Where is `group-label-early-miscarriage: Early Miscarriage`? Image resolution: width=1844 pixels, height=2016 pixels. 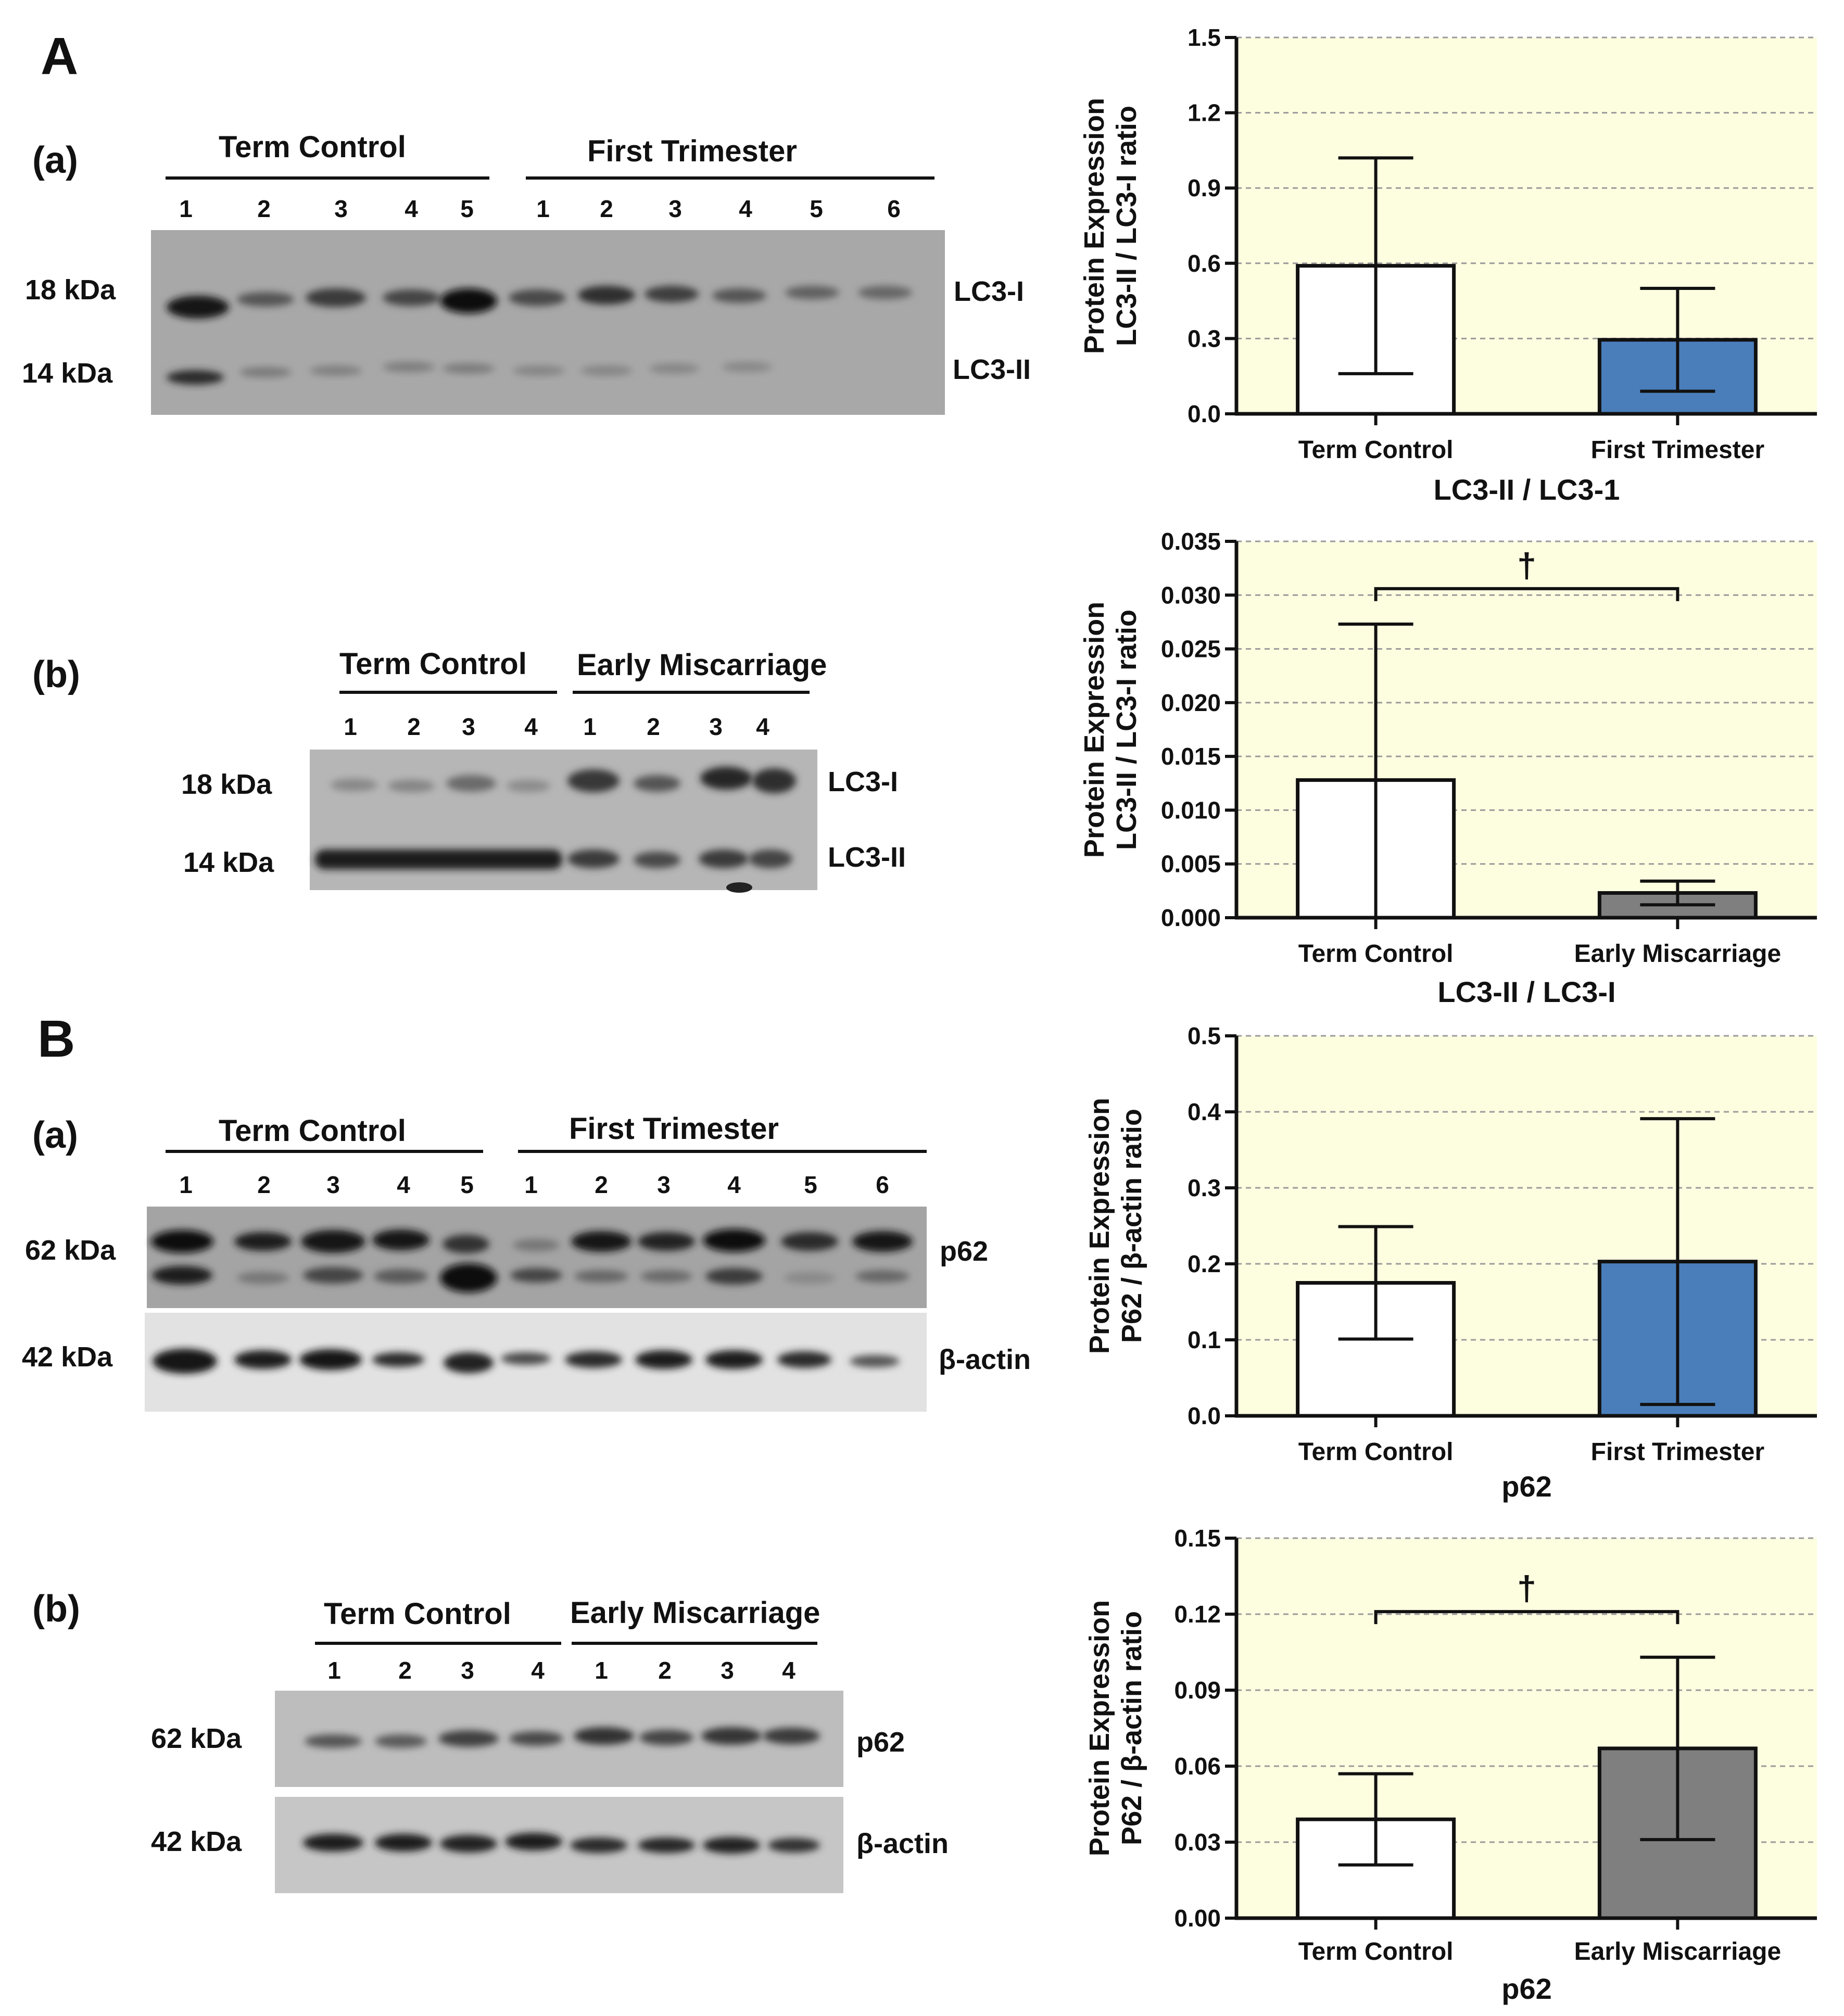
group-label-early-miscarriage: Early Miscarriage is located at coordinates (695, 1613).